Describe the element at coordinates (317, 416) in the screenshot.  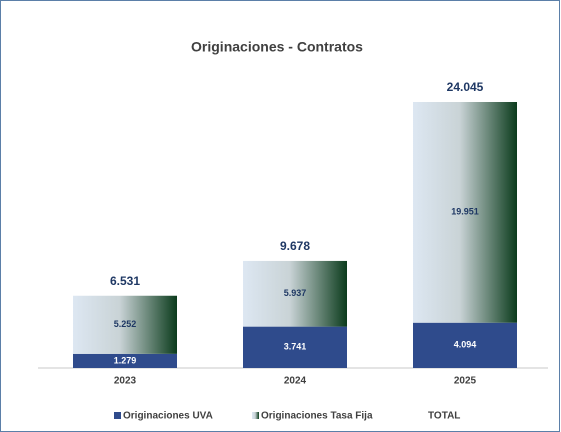
I see `legend-label: Originaciones Tasa Fija` at that location.